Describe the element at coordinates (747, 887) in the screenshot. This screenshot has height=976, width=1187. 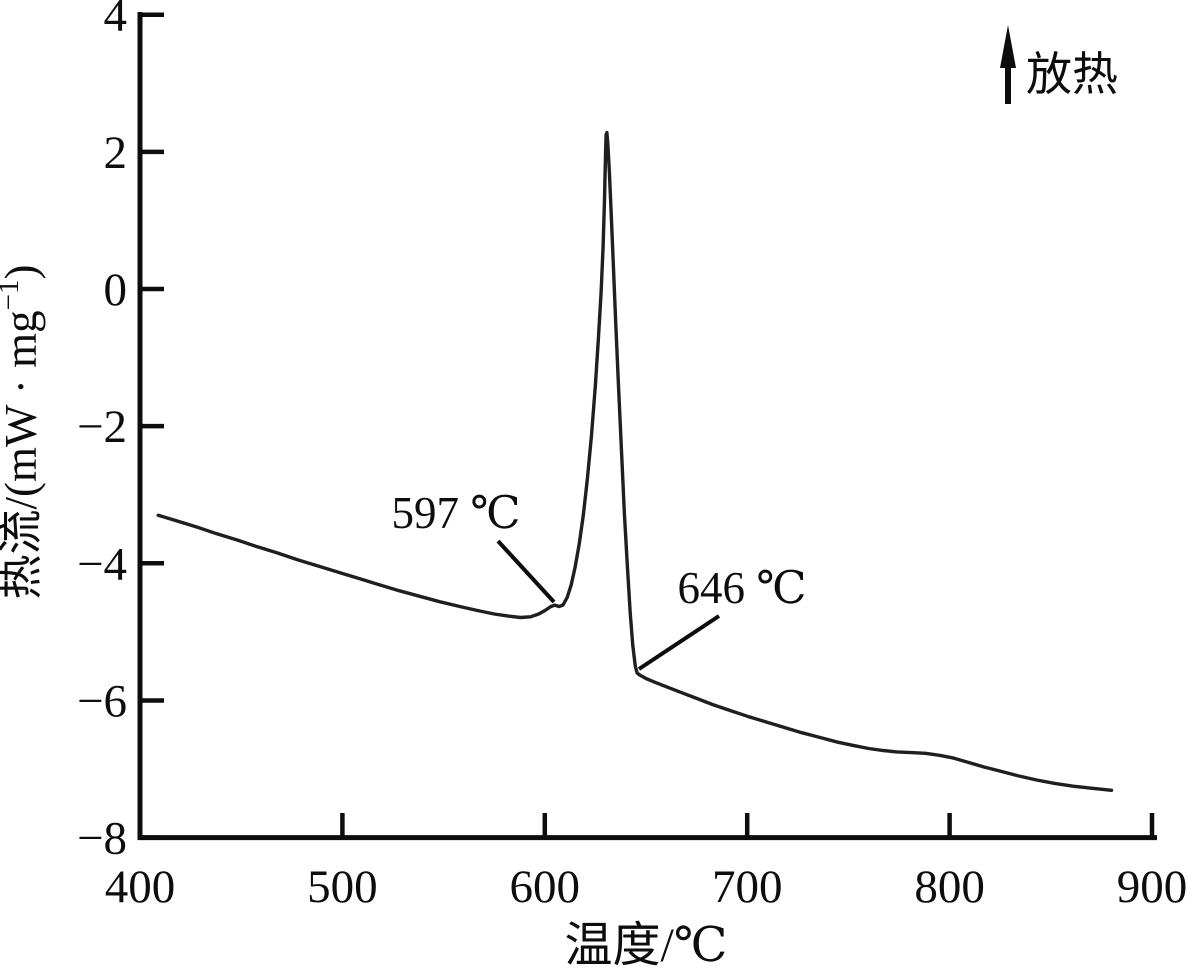
I see `x-tick-label: 700` at that location.